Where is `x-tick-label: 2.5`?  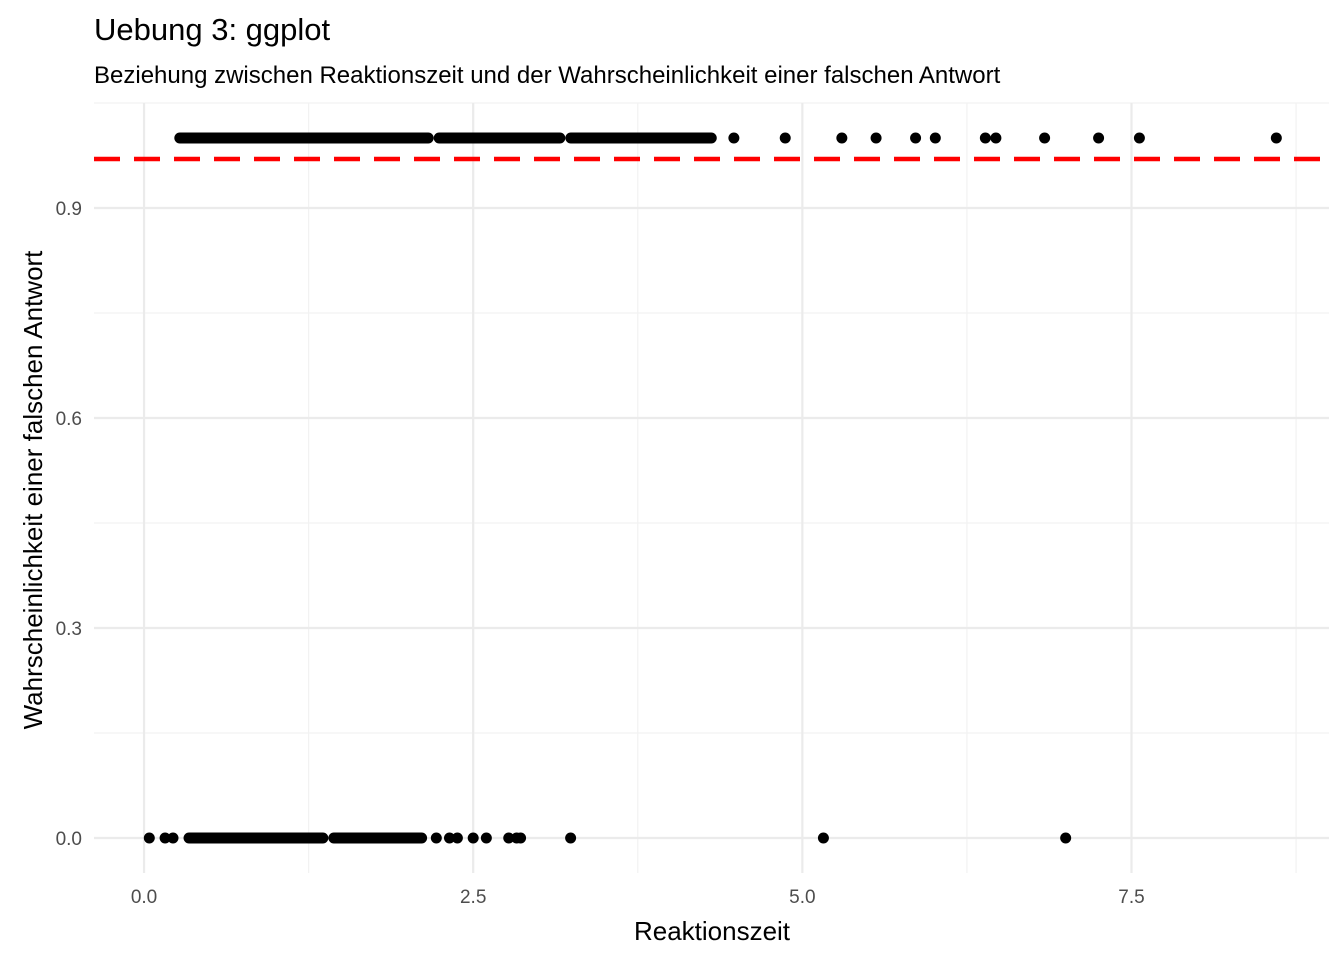
x-tick-label: 2.5 is located at coordinates (473, 897).